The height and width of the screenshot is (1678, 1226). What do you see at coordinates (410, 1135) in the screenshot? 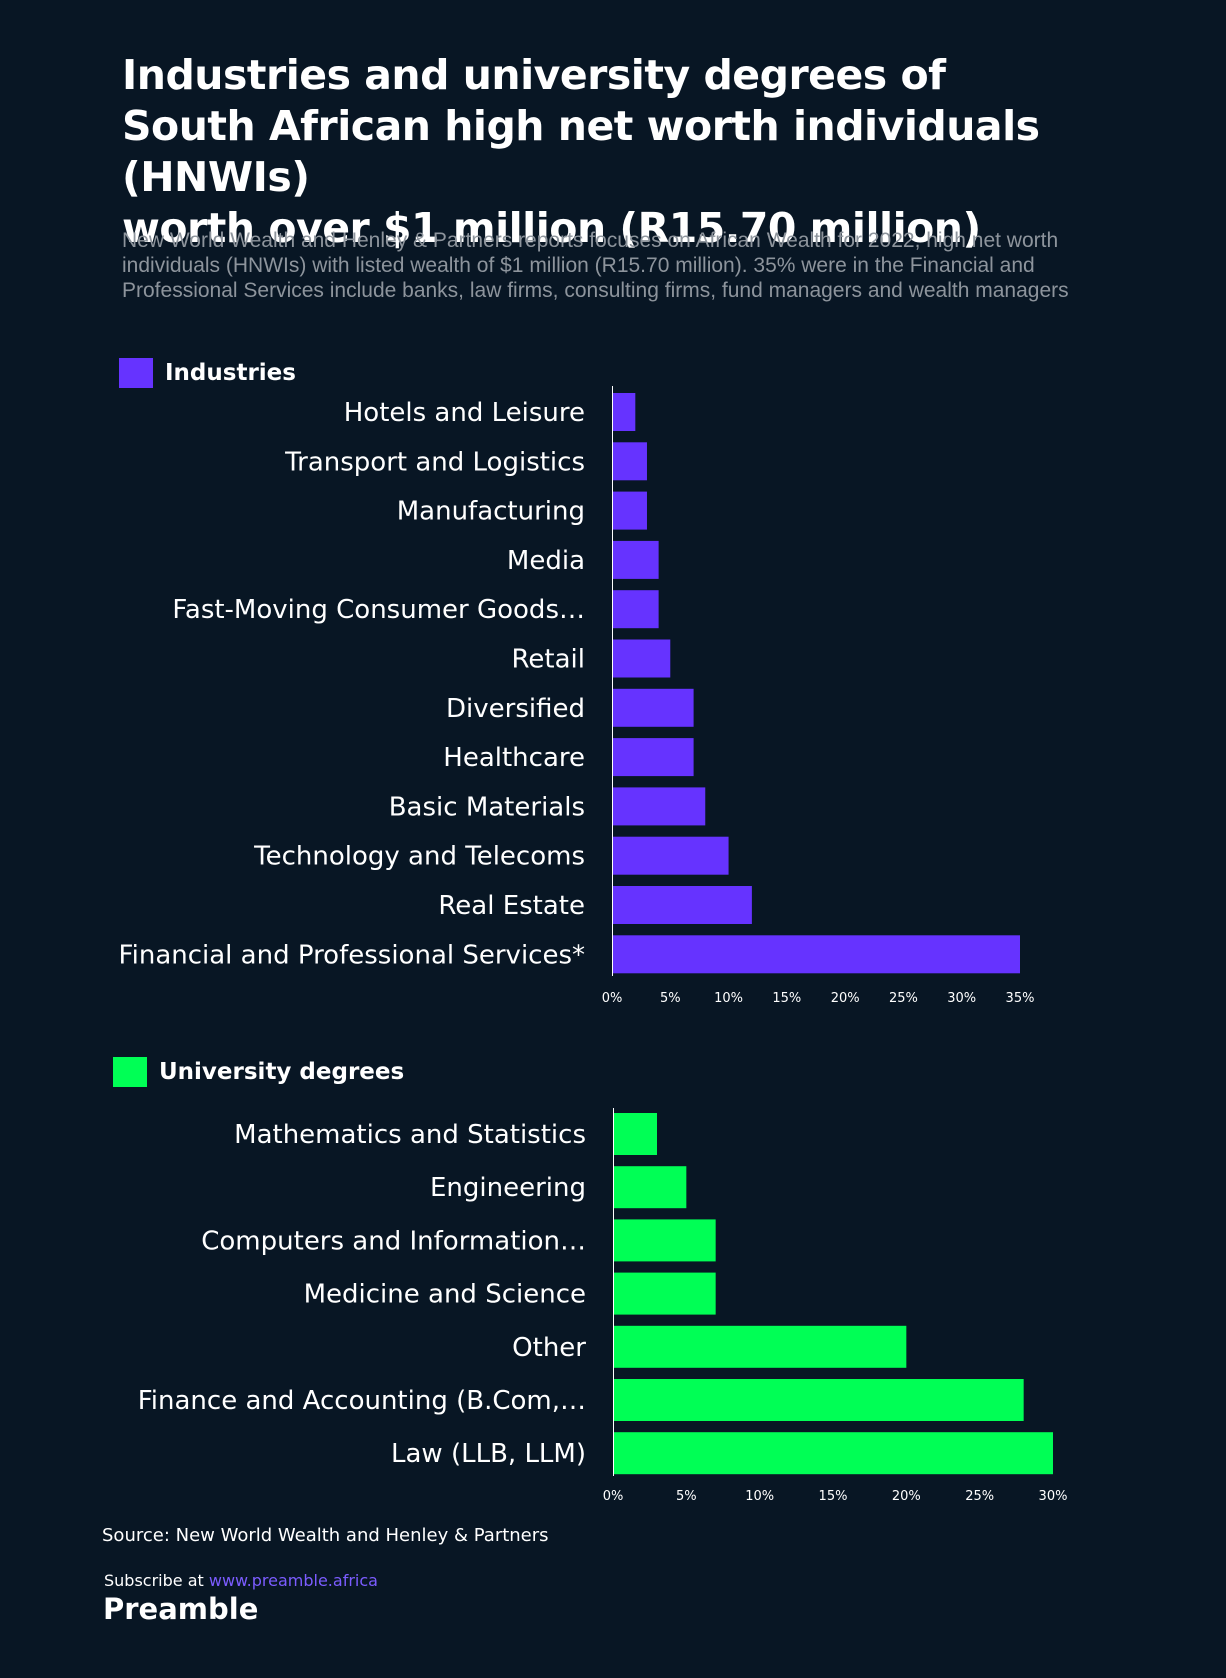
I see `category-label: Mathematics and Statistics` at bounding box center [410, 1135].